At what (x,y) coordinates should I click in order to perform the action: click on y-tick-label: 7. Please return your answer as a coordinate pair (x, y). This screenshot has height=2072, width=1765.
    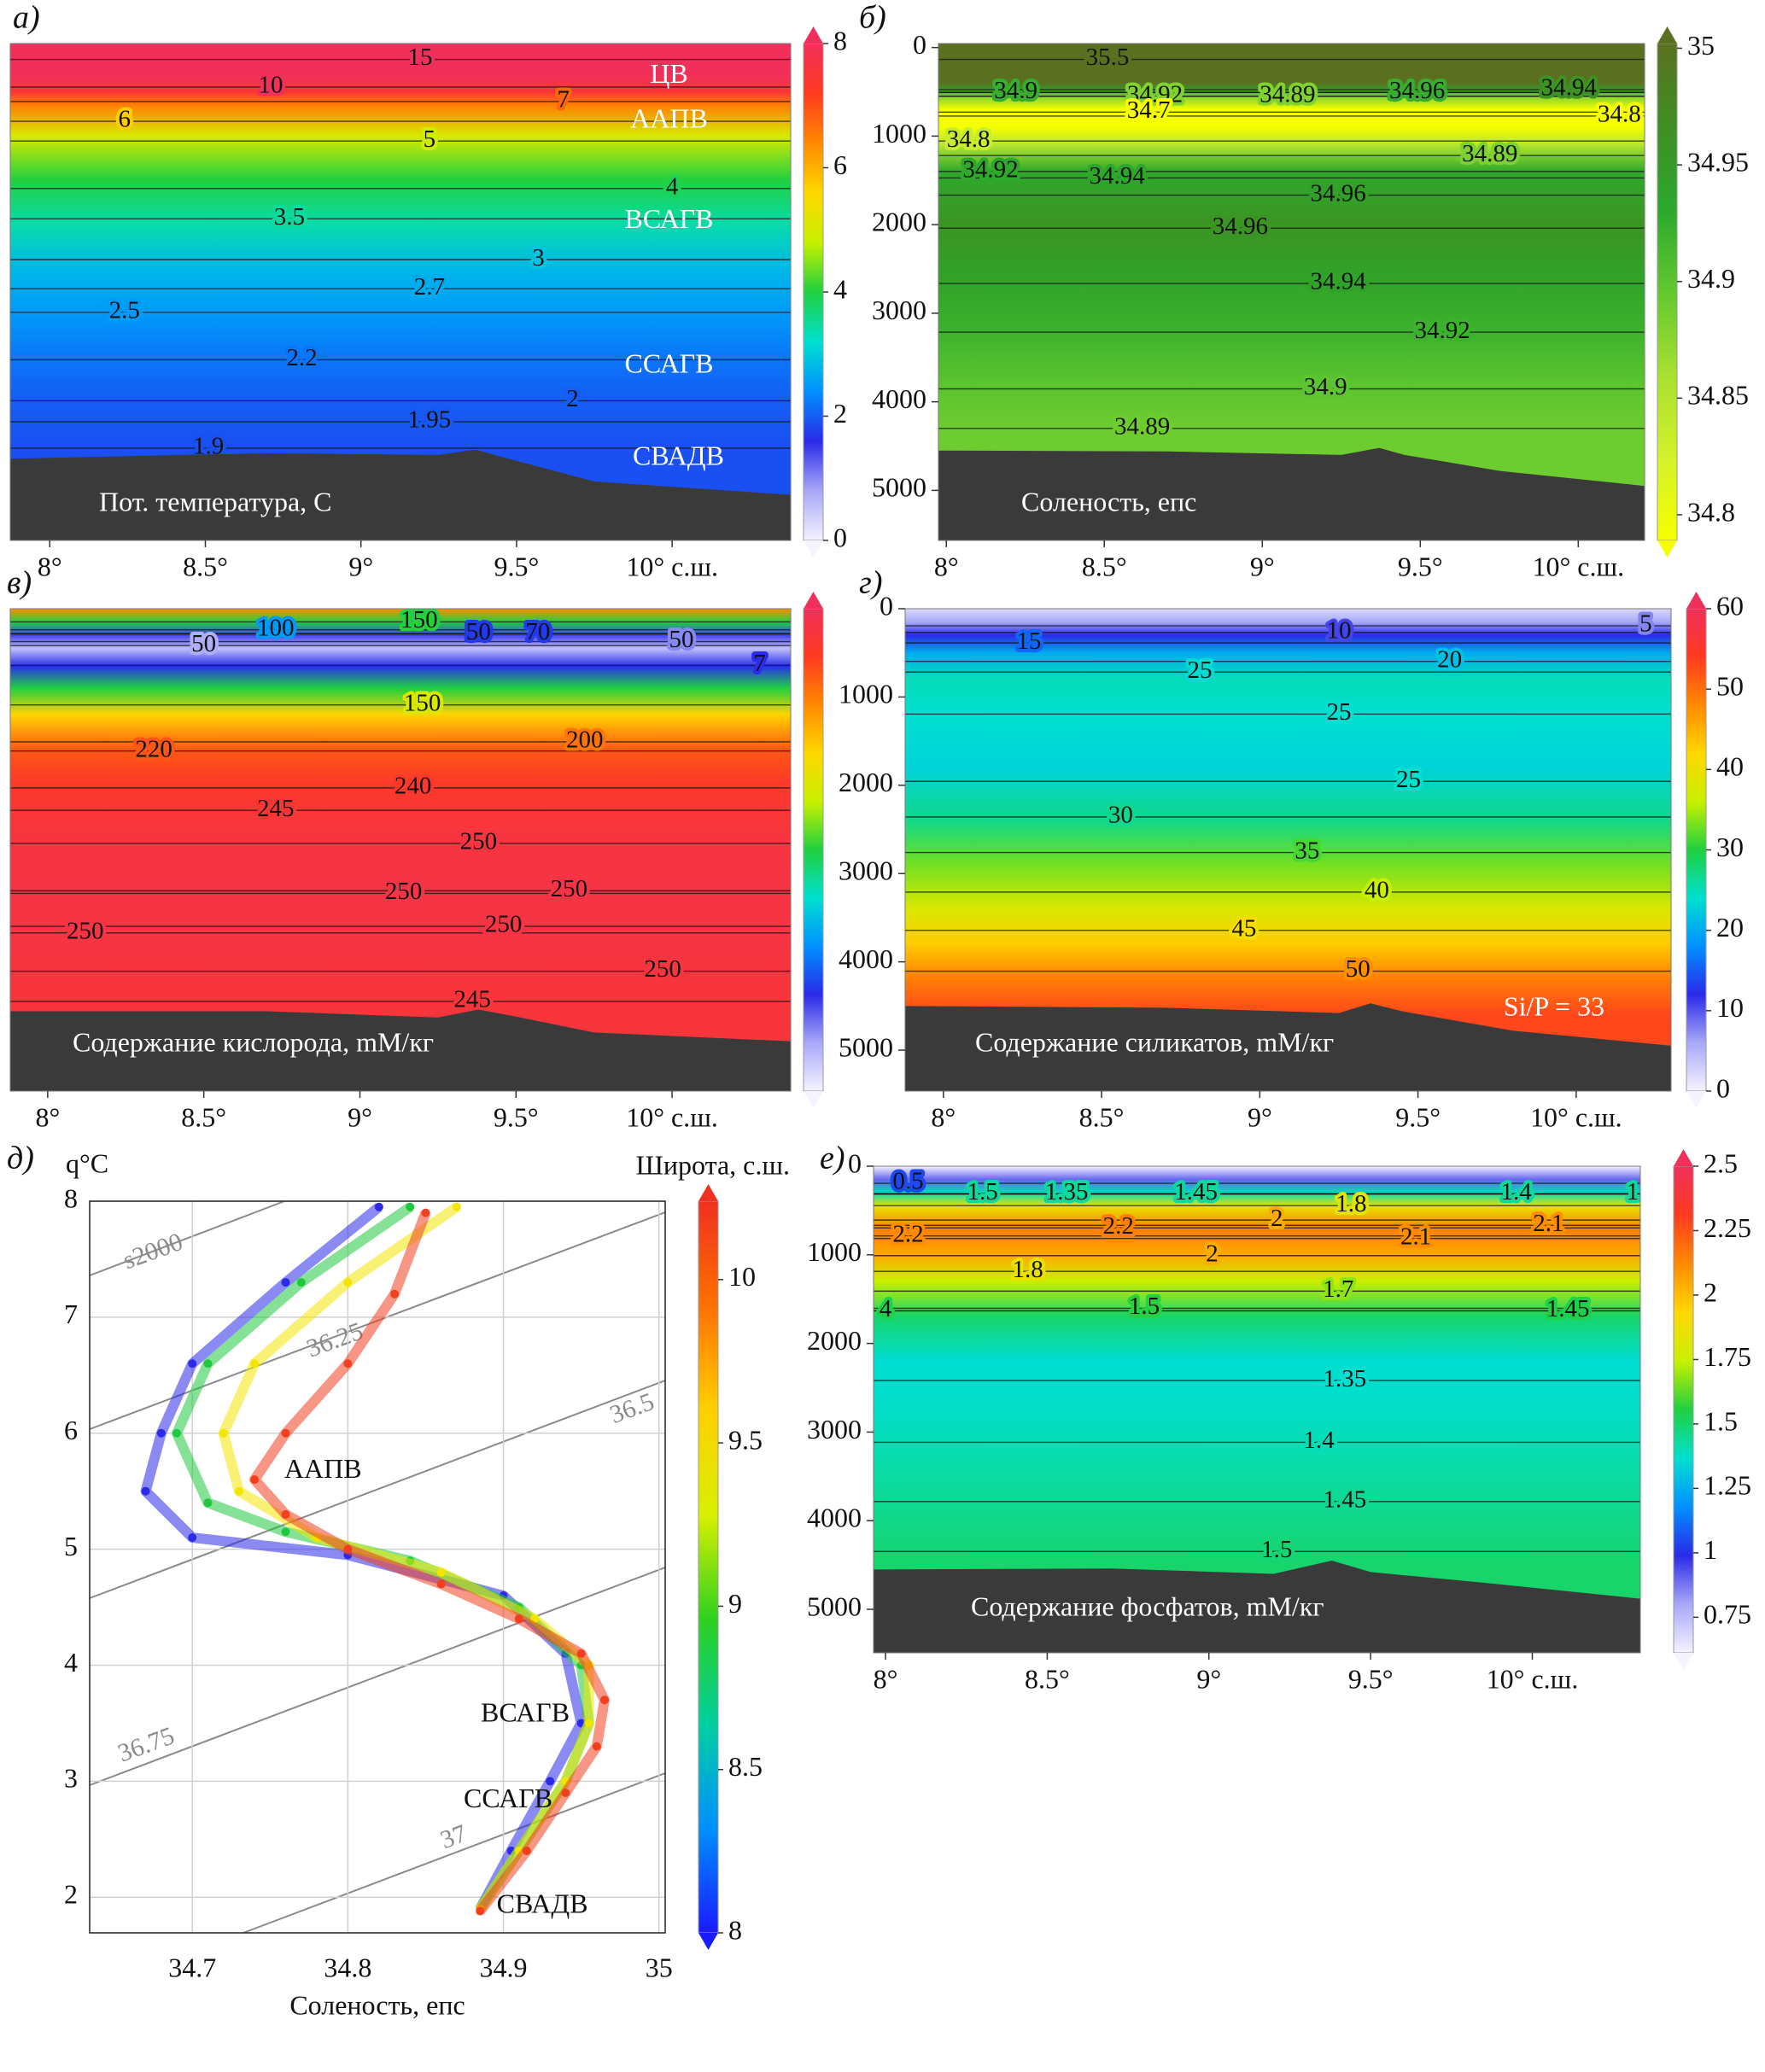
    Looking at the image, I should click on (71, 1314).